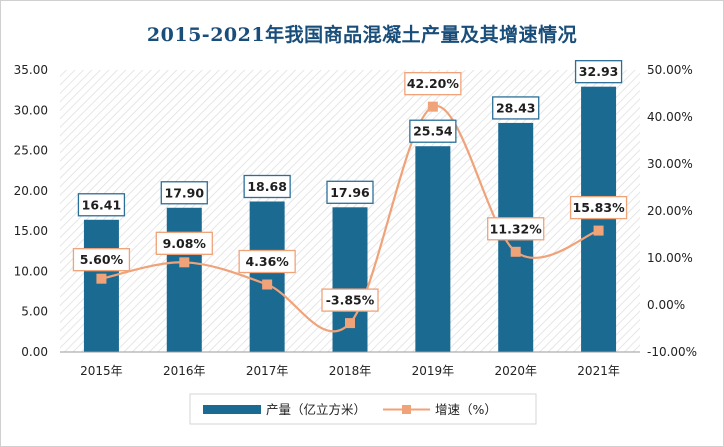 This screenshot has height=447, width=724. I want to click on bar-label: 17.90, so click(185, 192).